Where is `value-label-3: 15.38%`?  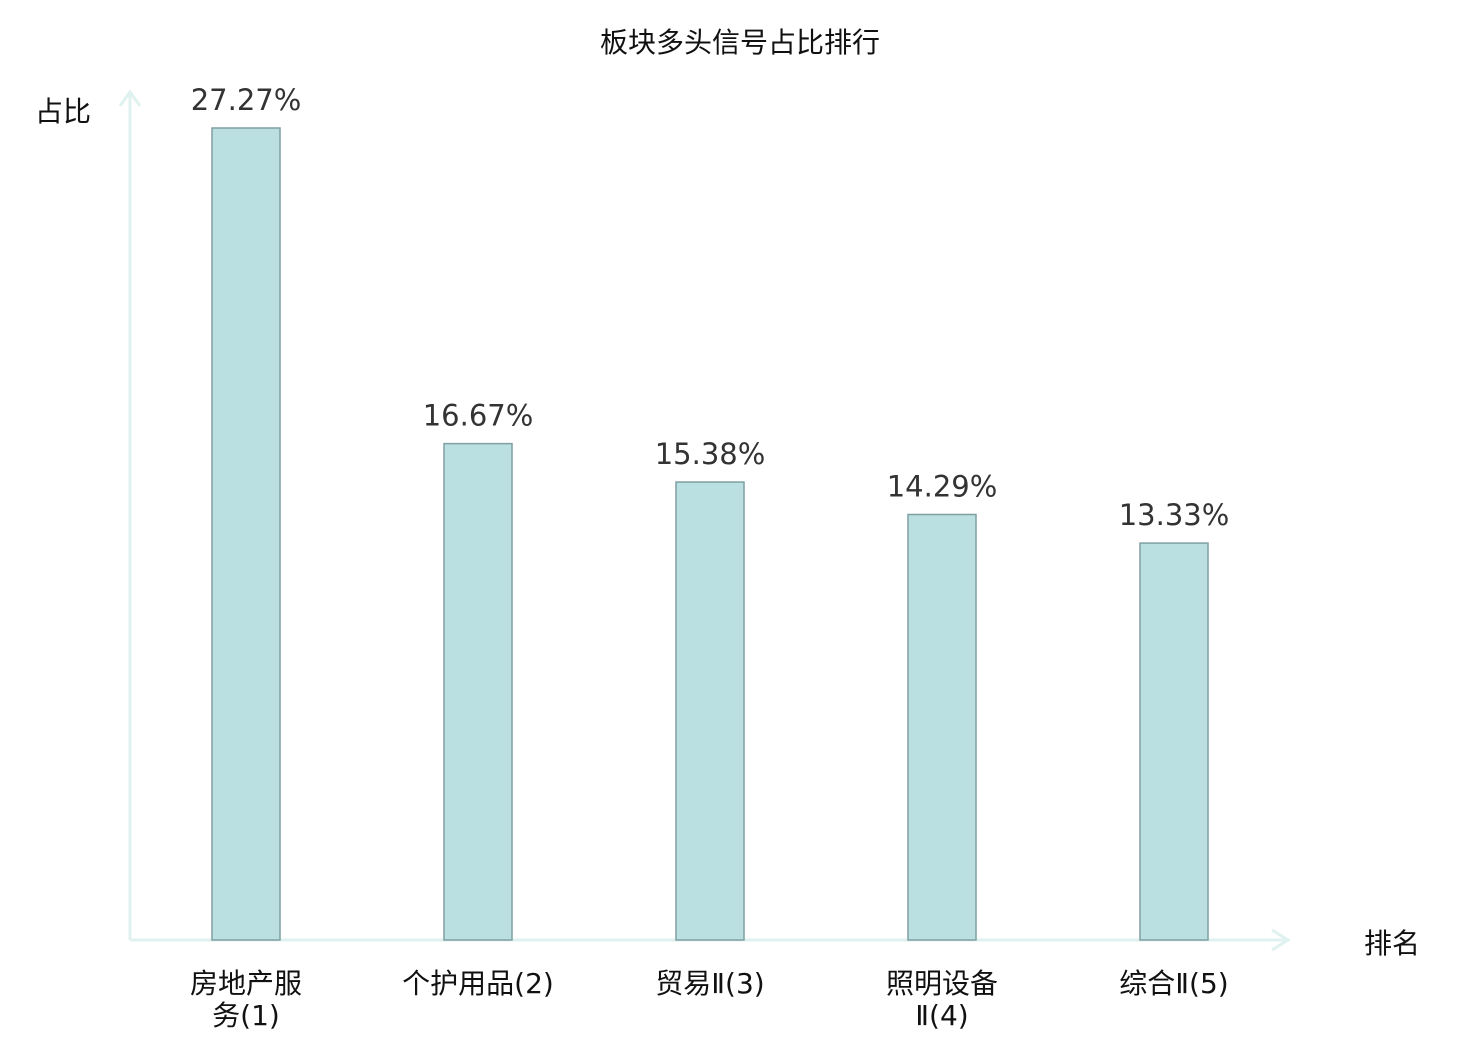
value-label-3: 15.38% is located at coordinates (710, 454).